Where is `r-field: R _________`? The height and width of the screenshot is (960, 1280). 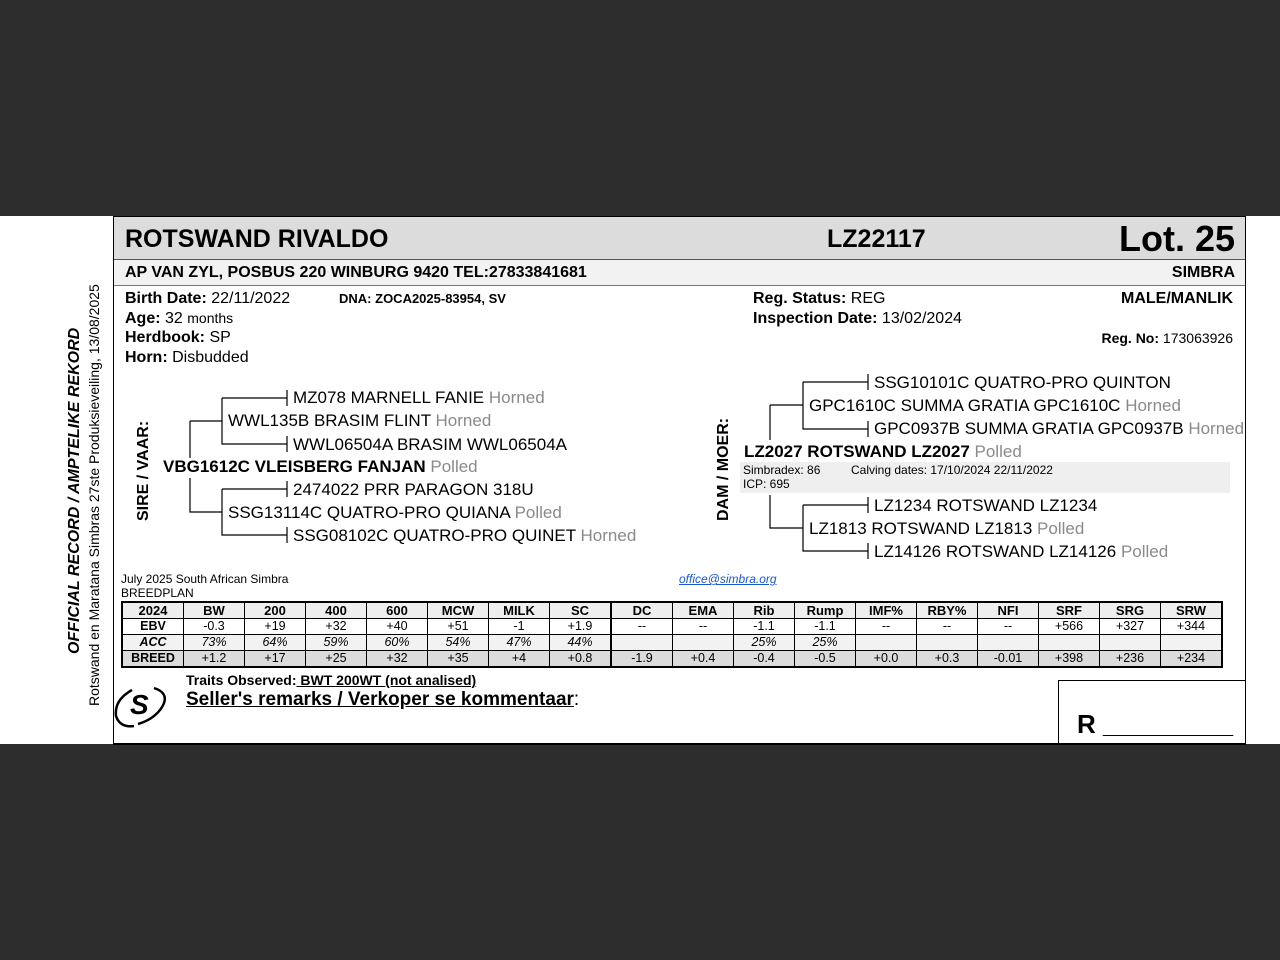 r-field: R _________ is located at coordinates (1155, 724).